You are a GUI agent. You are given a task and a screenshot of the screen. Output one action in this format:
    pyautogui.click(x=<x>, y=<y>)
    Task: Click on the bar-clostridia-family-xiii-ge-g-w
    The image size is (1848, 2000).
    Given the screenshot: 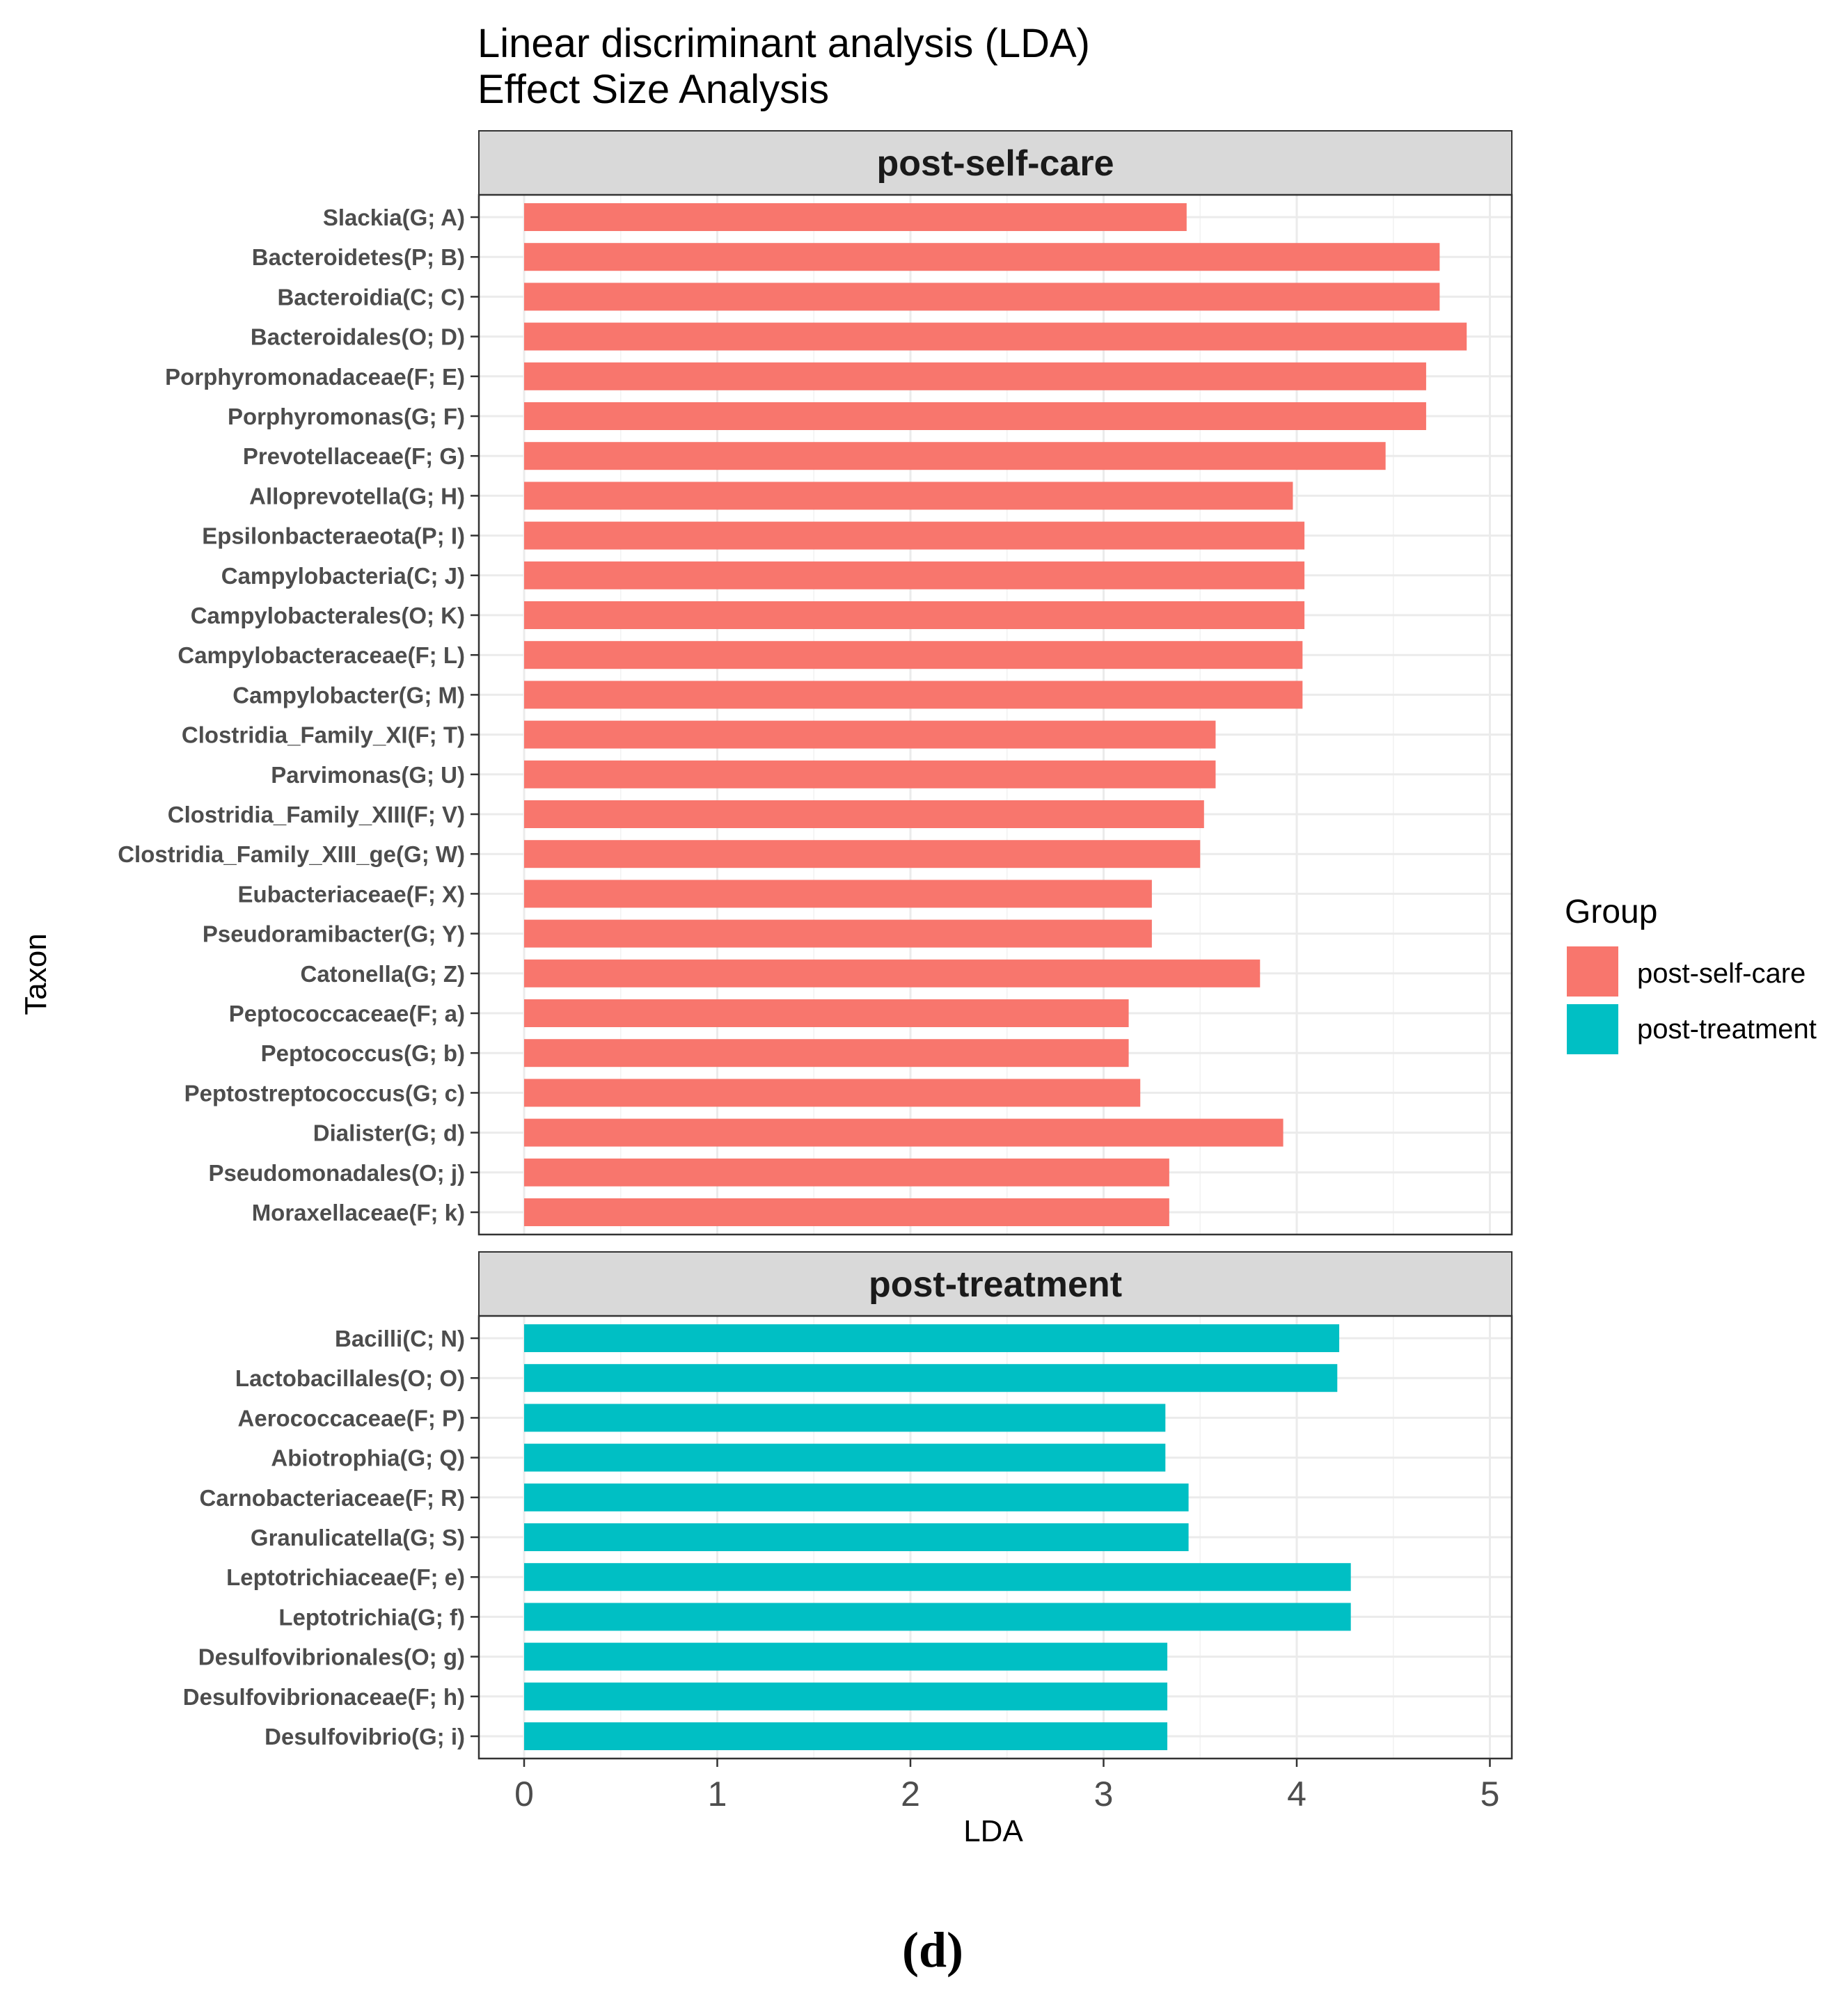 What is the action you would take?
    pyautogui.click(x=863, y=854)
    